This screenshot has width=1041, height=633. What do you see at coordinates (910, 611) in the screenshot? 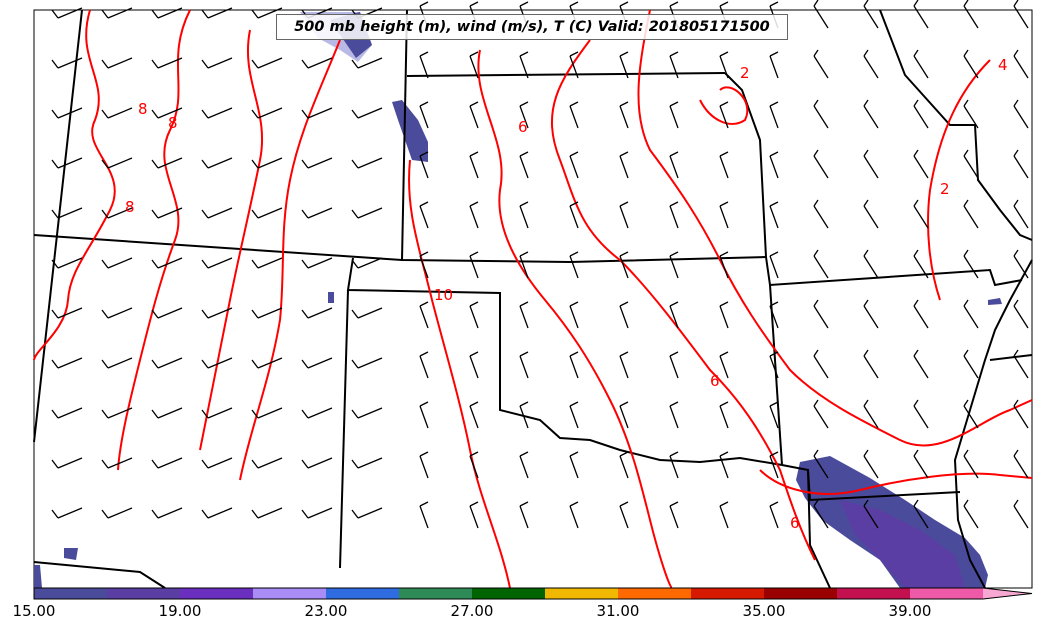
I see `colorbar-tick-label: 39.00` at bounding box center [910, 611].